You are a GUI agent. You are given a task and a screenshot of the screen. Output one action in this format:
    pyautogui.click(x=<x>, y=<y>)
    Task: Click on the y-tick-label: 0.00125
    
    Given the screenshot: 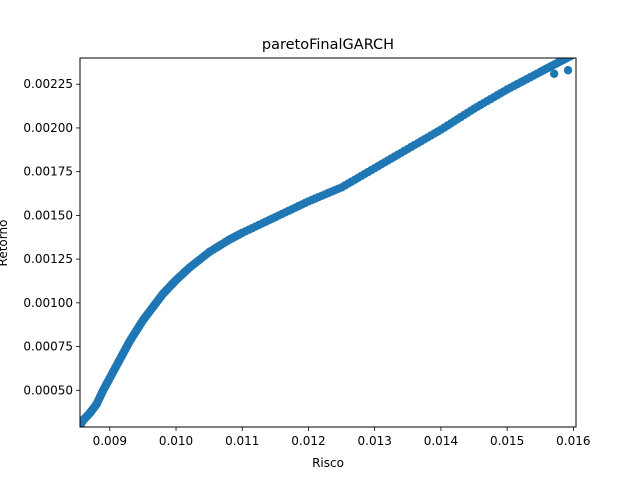 What is the action you would take?
    pyautogui.click(x=48, y=259)
    